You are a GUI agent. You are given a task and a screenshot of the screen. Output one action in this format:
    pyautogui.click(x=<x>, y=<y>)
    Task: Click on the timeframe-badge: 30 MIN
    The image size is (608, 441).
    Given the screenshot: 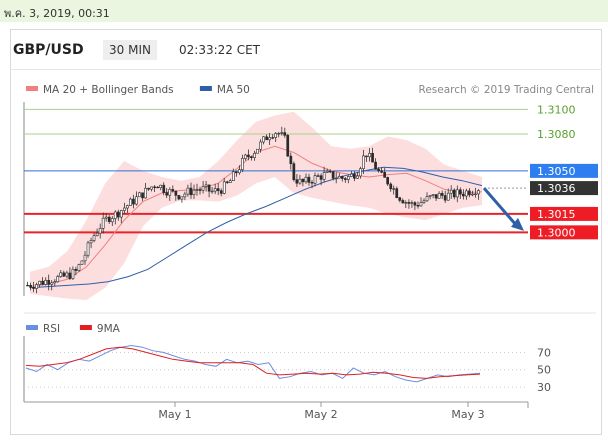 What is the action you would take?
    pyautogui.click(x=130, y=50)
    